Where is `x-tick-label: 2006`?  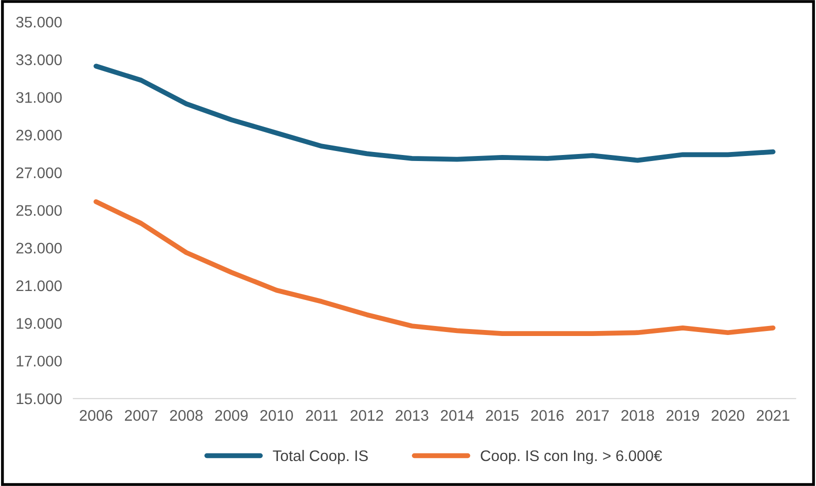 x-tick-label: 2006 is located at coordinates (96, 415).